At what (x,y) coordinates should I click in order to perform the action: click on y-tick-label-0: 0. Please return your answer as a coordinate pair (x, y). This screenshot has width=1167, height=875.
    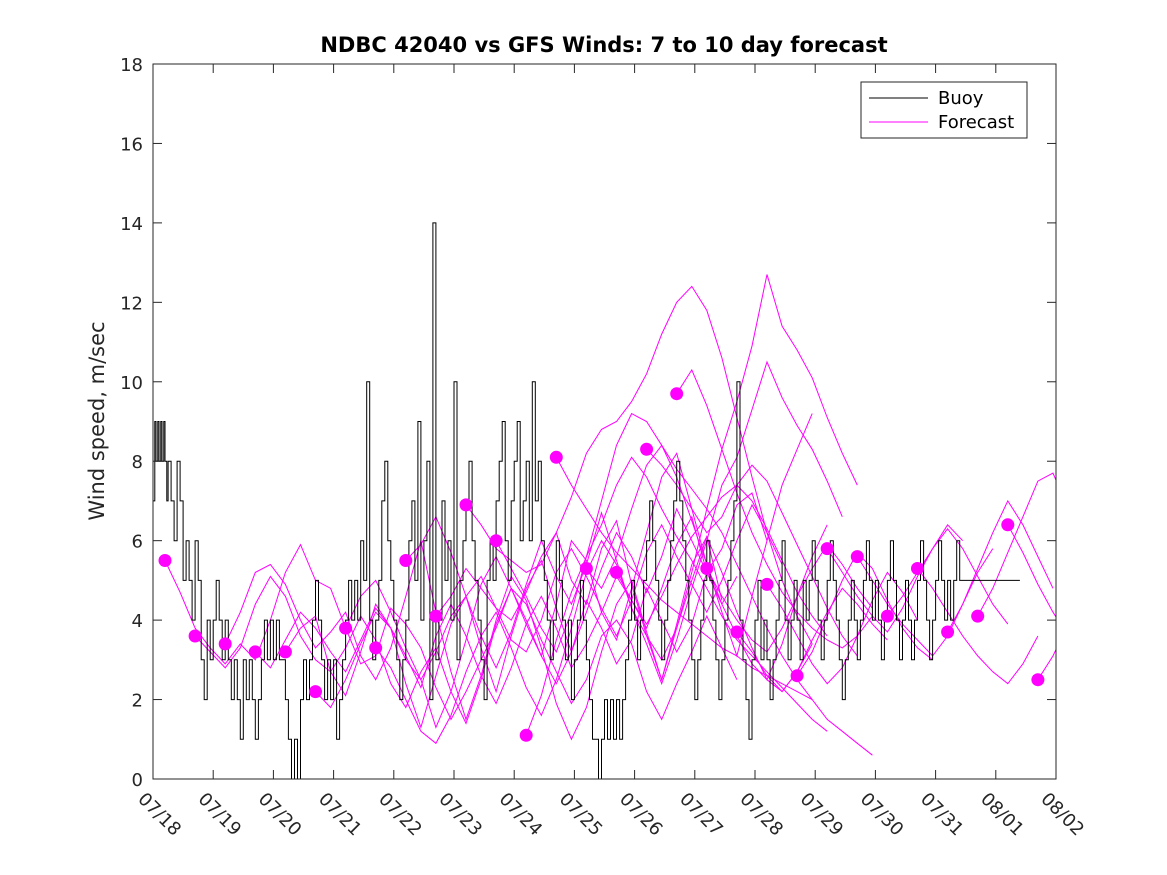
    Looking at the image, I should click on (137, 780).